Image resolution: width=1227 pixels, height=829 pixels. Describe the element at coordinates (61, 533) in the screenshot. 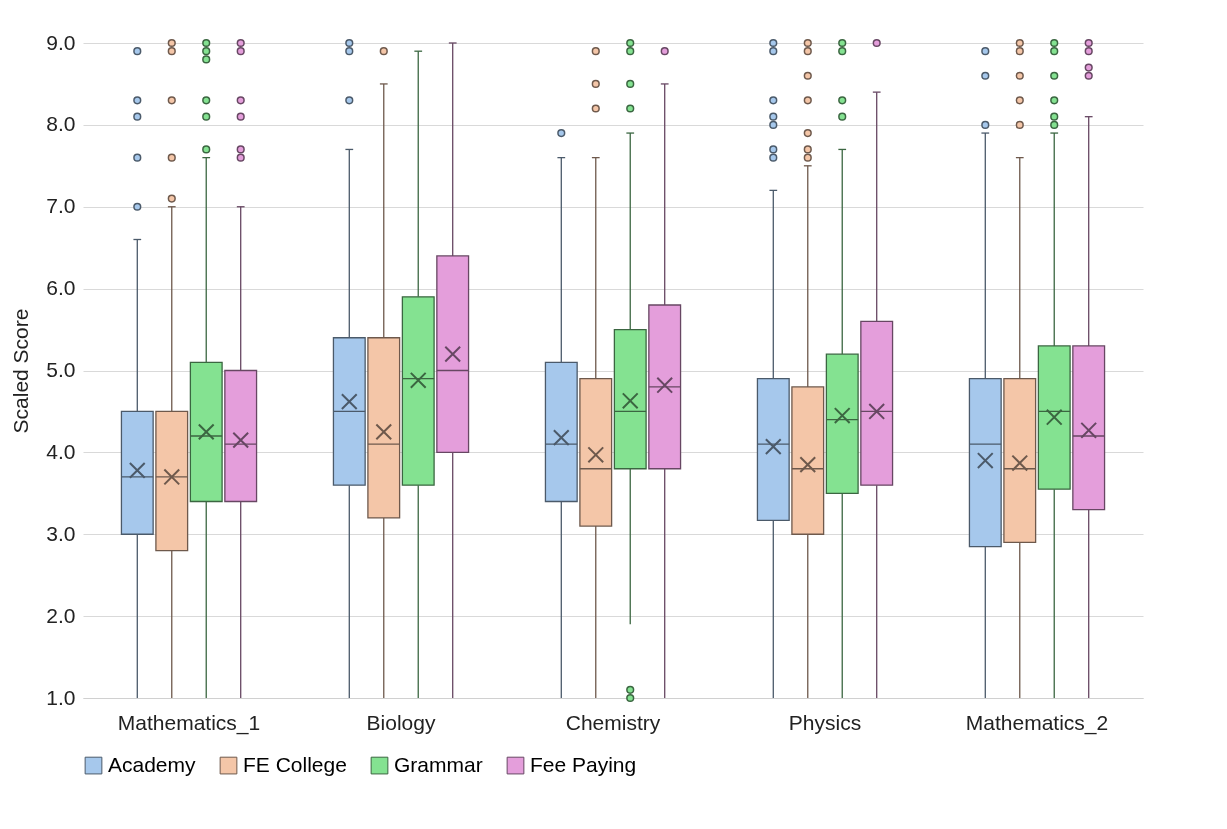

I see `y-tick-label: 3.0` at that location.